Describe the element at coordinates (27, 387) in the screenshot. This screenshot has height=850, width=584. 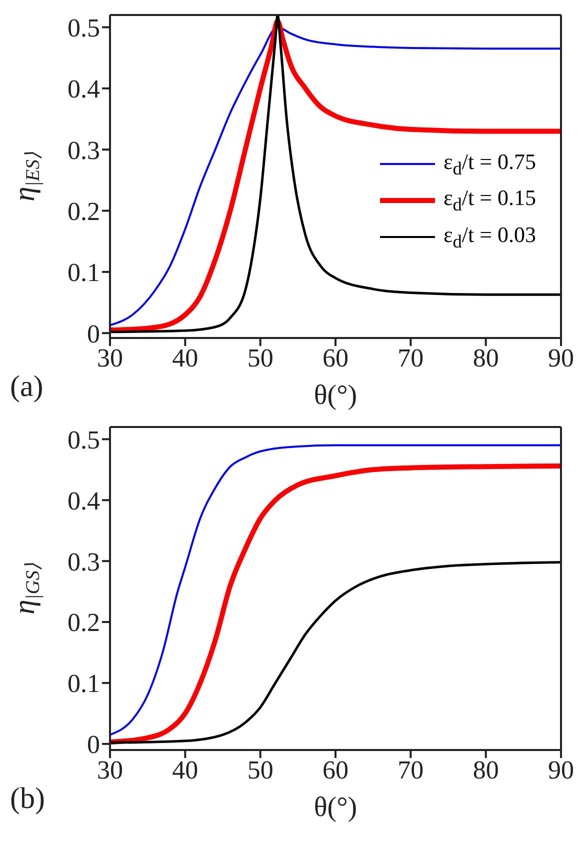
I see `text: (a)` at that location.